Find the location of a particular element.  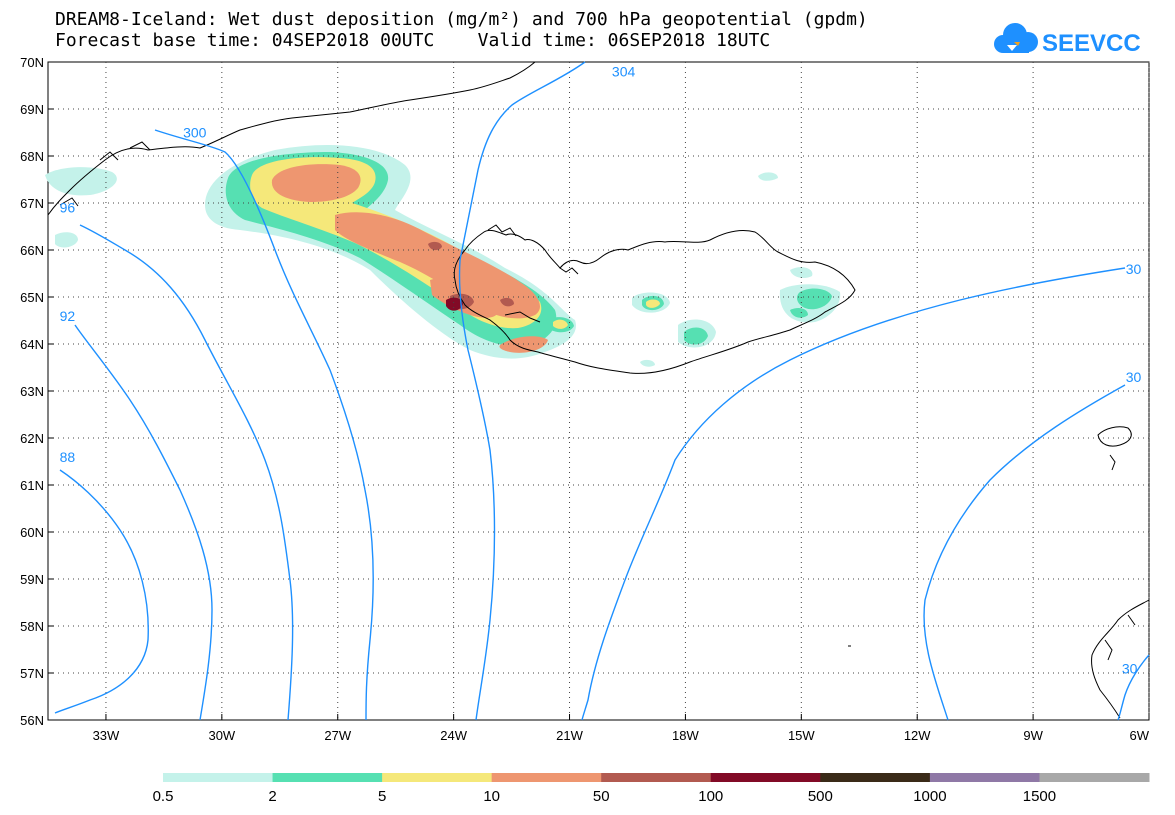

legend-label: 0.5 is located at coordinates (163, 796).